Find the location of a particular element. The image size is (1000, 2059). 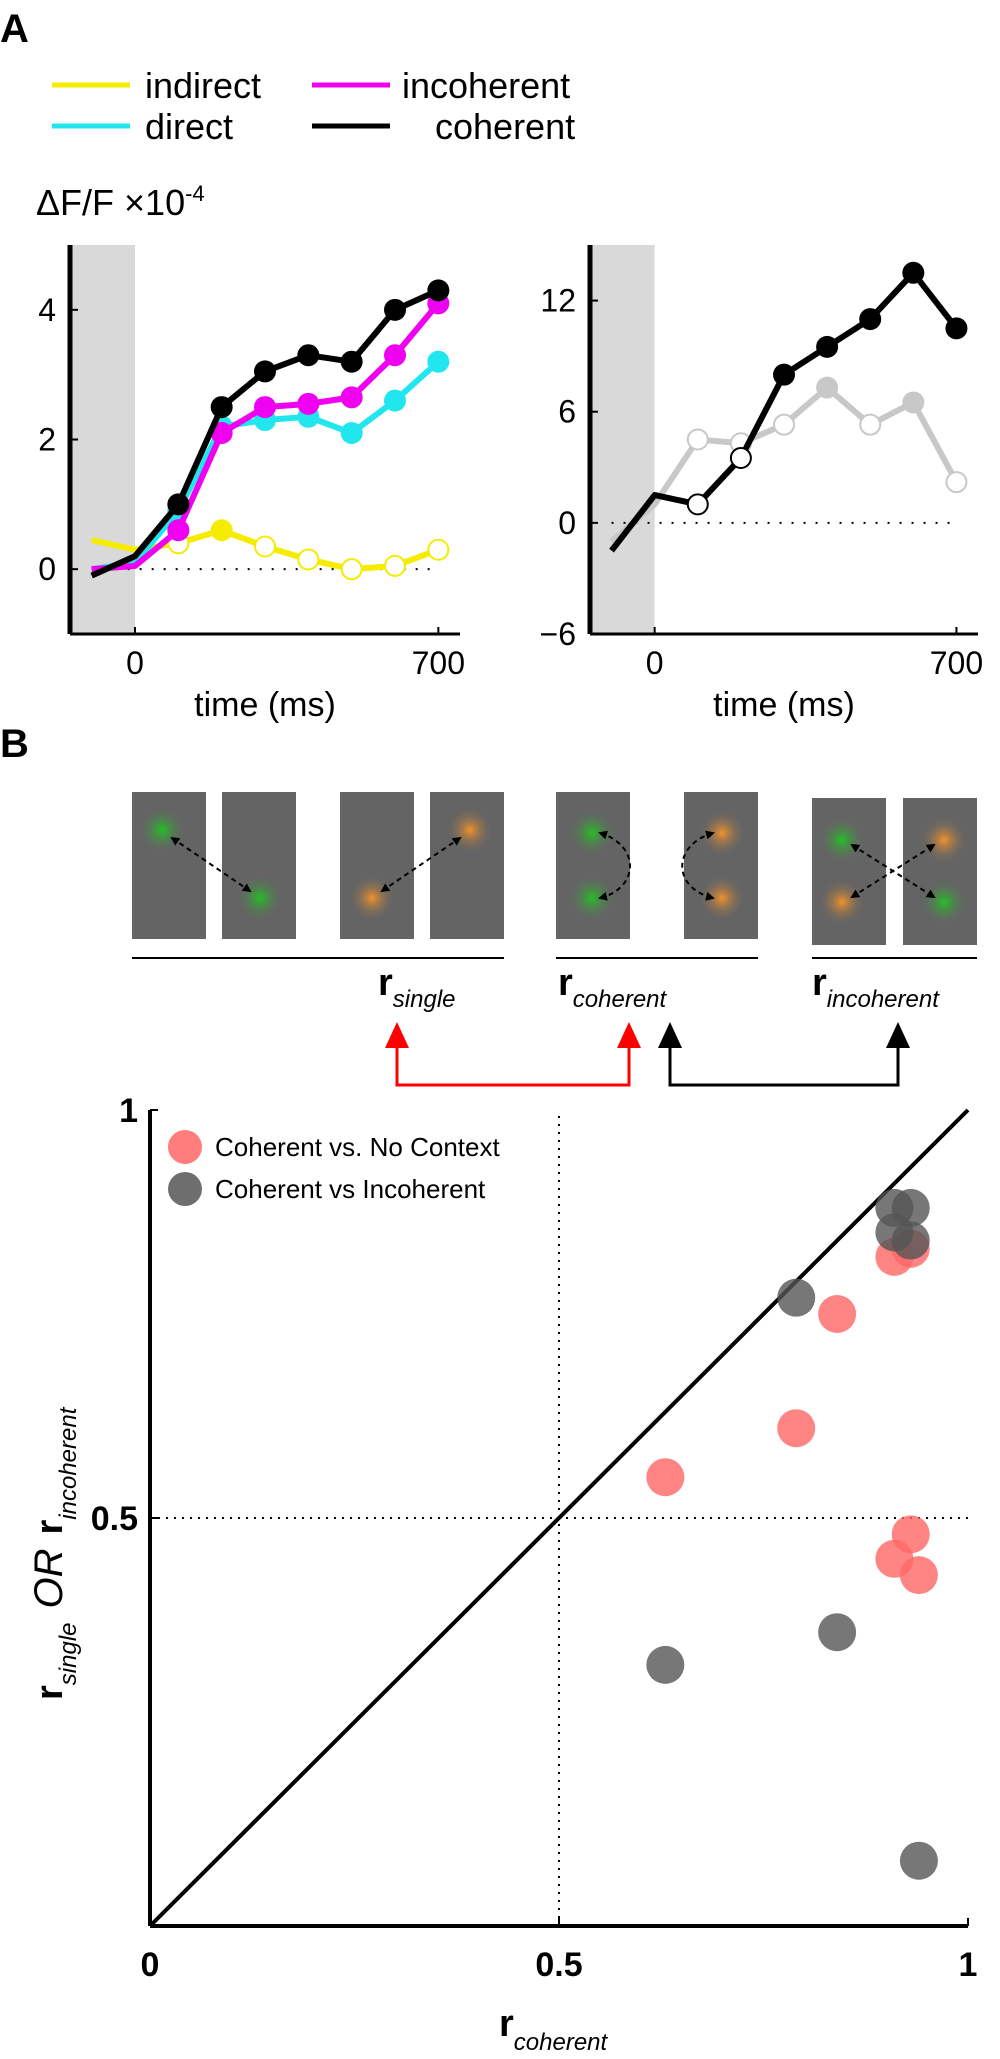

black-connector is located at coordinates (784, 1058).